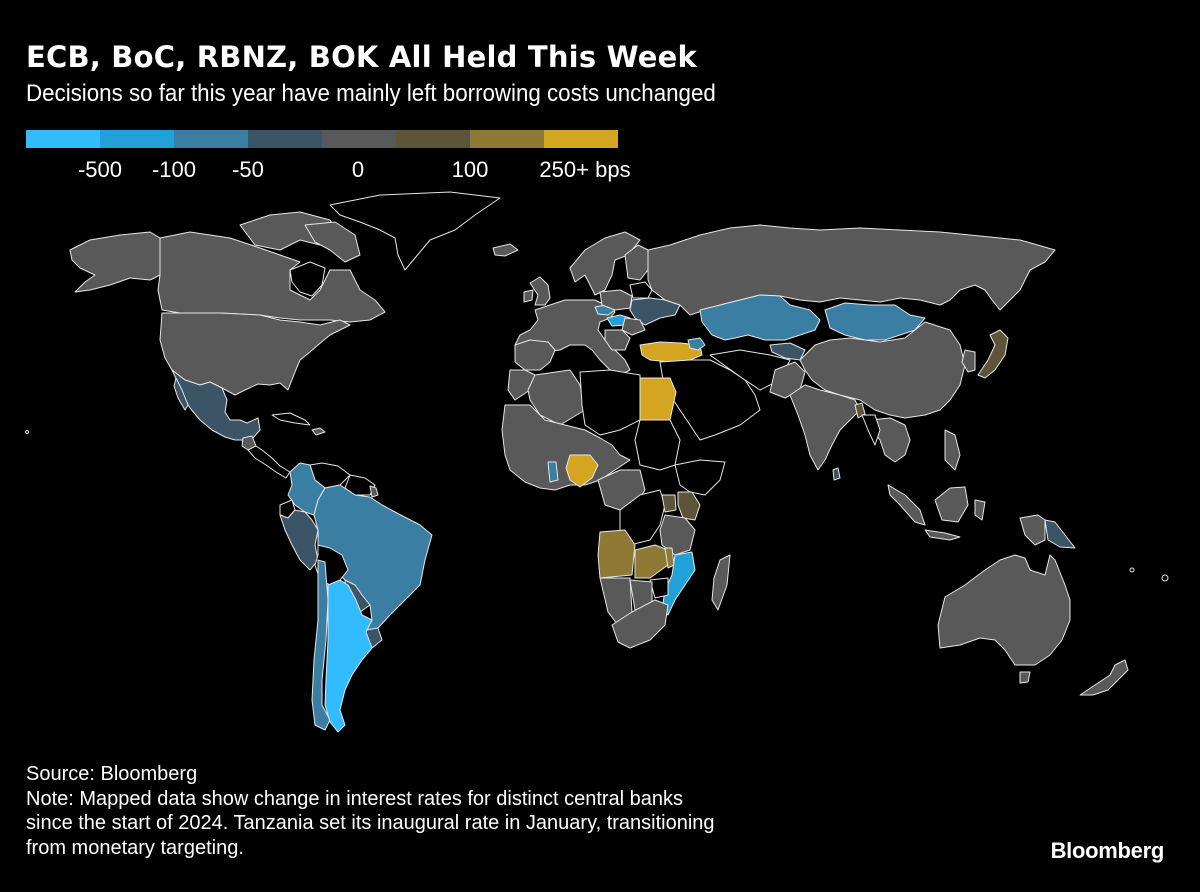 The image size is (1200, 892). What do you see at coordinates (358, 169) in the screenshot?
I see `legend-label: 0` at bounding box center [358, 169].